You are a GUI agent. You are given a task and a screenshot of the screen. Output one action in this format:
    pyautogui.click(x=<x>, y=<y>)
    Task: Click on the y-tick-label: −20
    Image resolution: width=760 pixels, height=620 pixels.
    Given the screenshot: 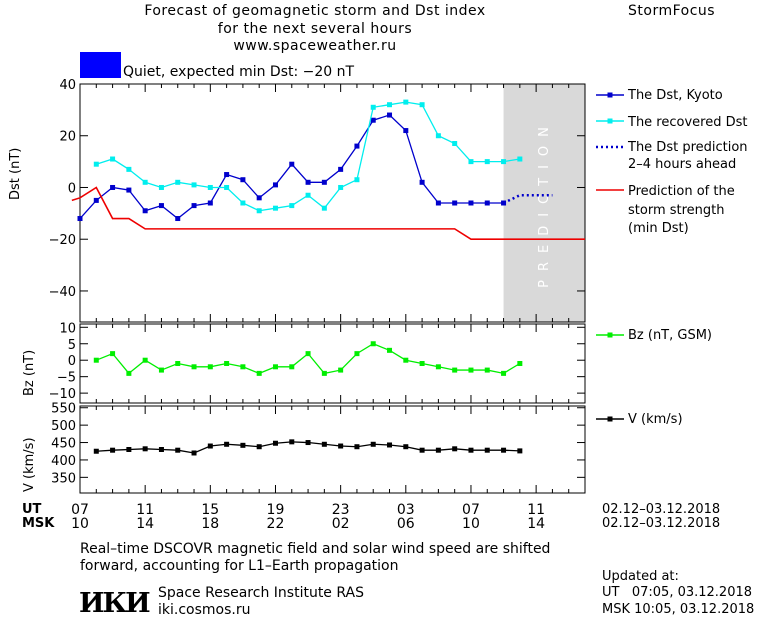 What is the action you would take?
    pyautogui.click(x=62, y=240)
    